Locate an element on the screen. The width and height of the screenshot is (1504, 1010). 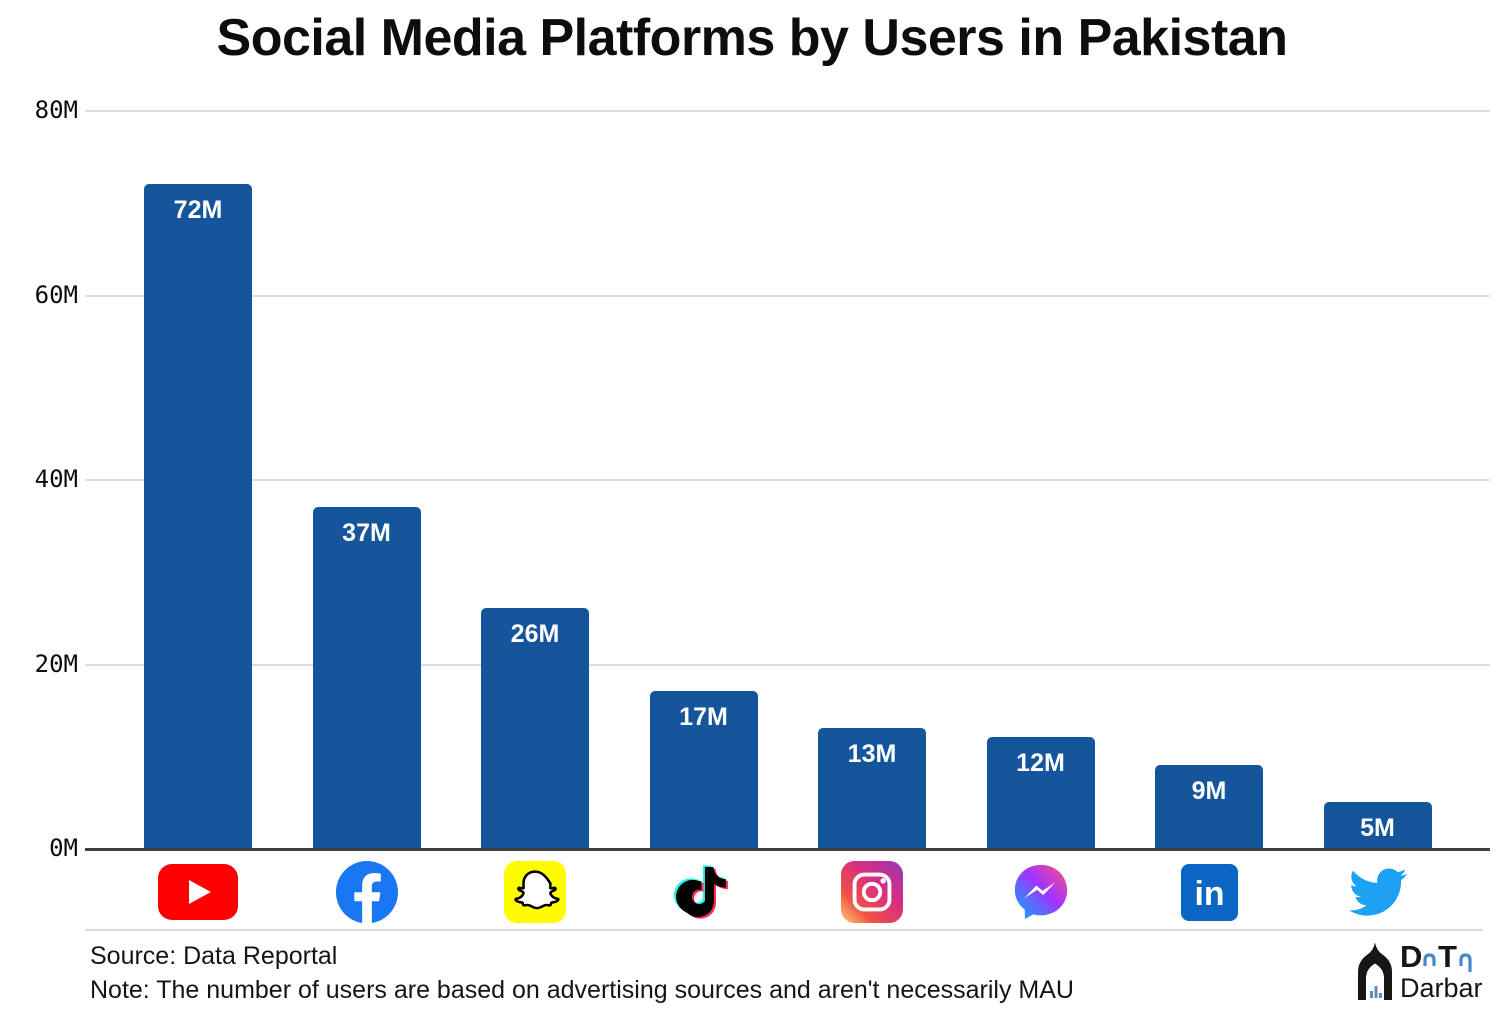
messenger-icon is located at coordinates (1041, 892).